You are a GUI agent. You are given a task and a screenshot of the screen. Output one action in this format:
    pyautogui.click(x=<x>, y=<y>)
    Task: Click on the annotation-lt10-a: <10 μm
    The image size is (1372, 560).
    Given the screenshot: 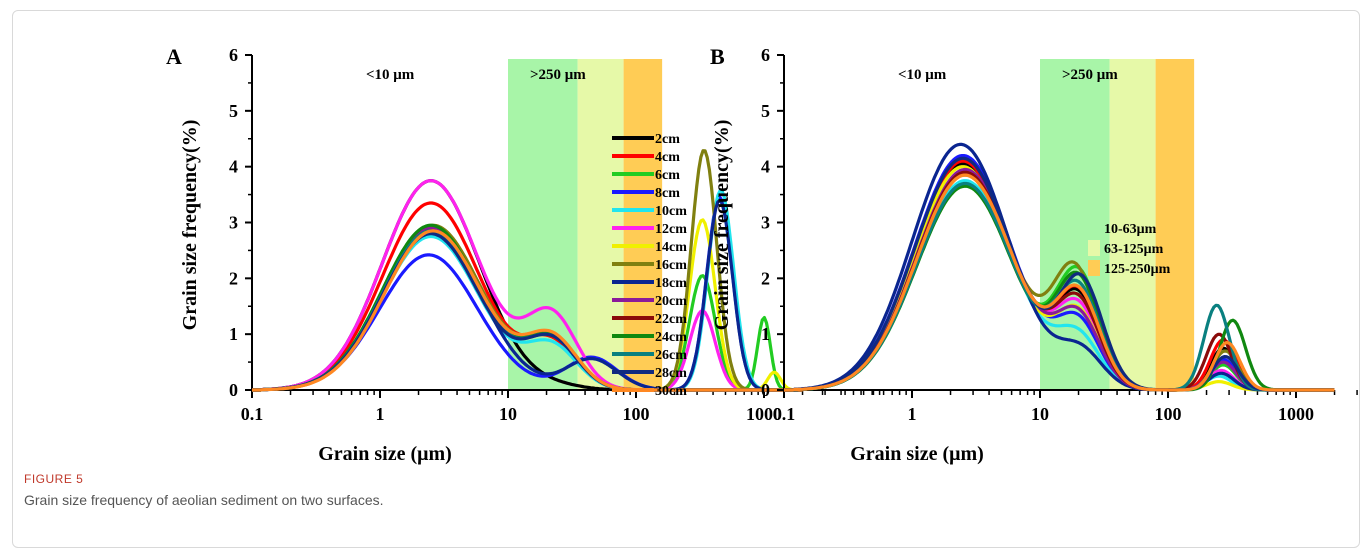 What is the action you would take?
    pyautogui.click(x=390, y=75)
    